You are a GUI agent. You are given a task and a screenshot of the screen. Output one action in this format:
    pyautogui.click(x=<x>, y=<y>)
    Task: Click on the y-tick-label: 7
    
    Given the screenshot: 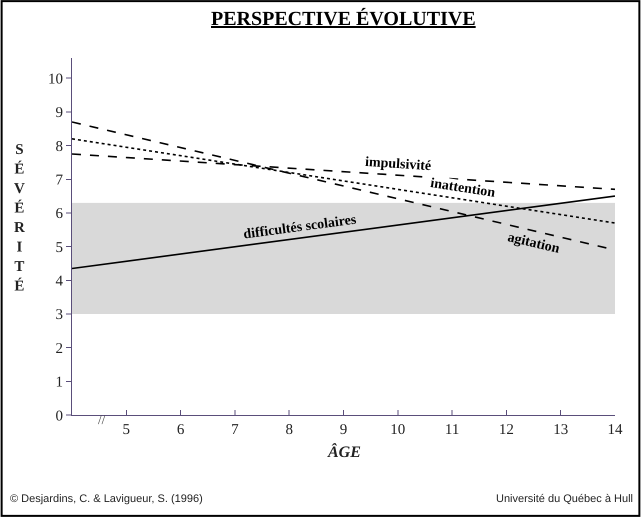 What is the action you would take?
    pyautogui.click(x=60, y=180)
    